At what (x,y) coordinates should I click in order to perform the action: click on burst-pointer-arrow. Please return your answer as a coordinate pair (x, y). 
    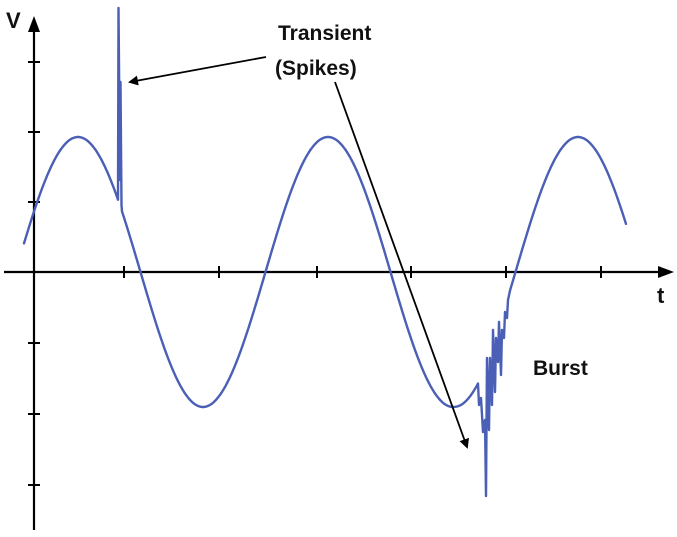
    Looking at the image, I should click on (401, 265).